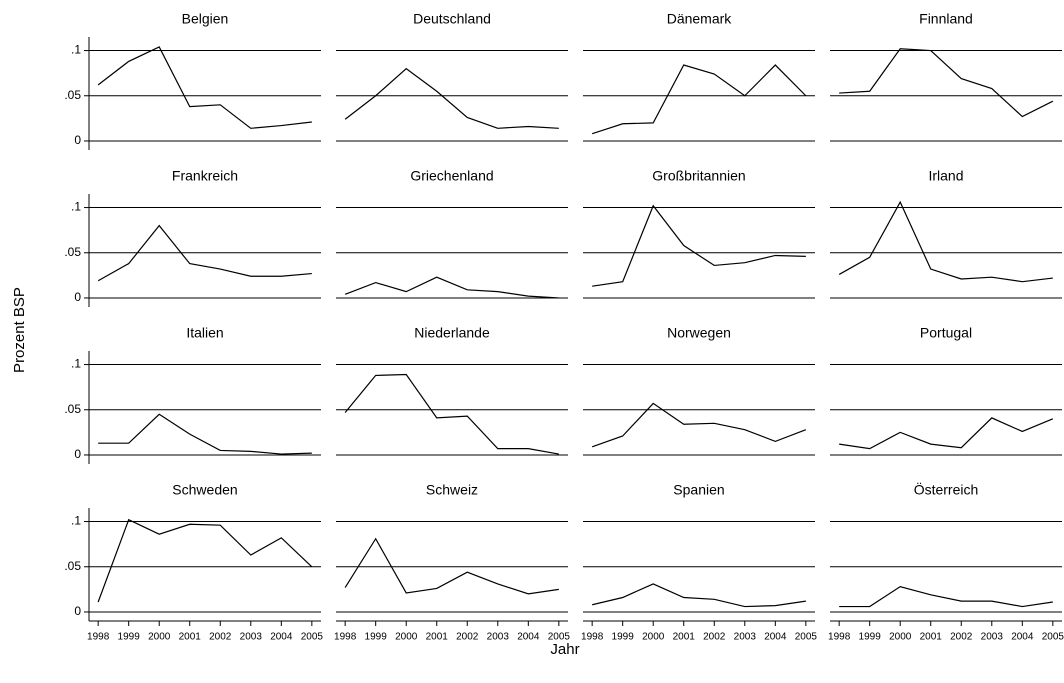 This screenshot has height=683, width=1064. I want to click on panel-title: Finnland, so click(946, 19).